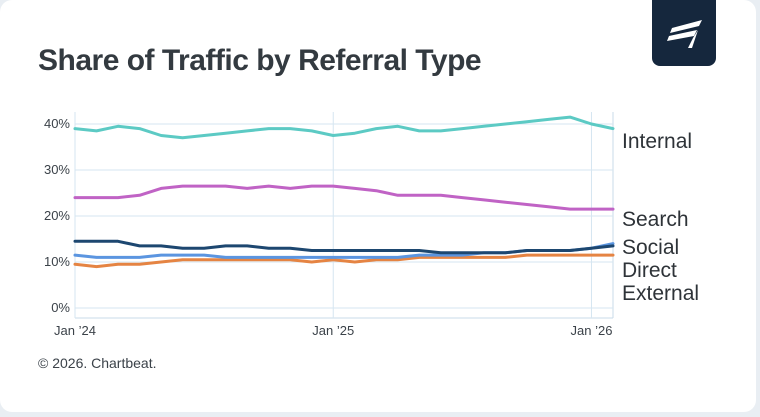  I want to click on chart-title: Share of Traffic by Referral Type, so click(260, 60).